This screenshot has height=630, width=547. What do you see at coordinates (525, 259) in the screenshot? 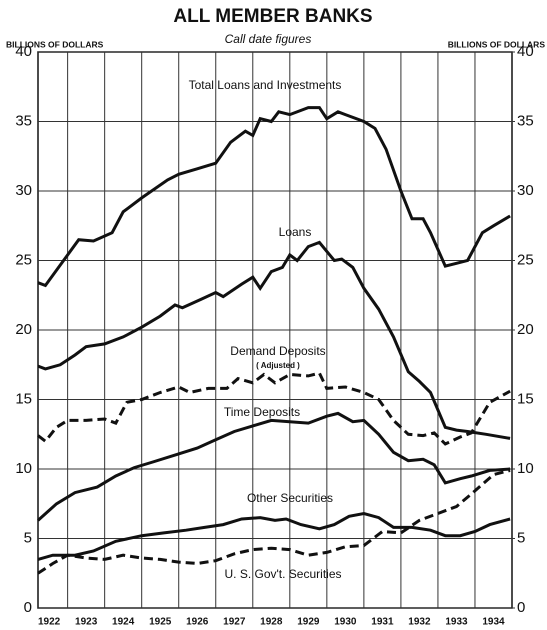
I see `y2-tick-label: 25` at bounding box center [525, 259].